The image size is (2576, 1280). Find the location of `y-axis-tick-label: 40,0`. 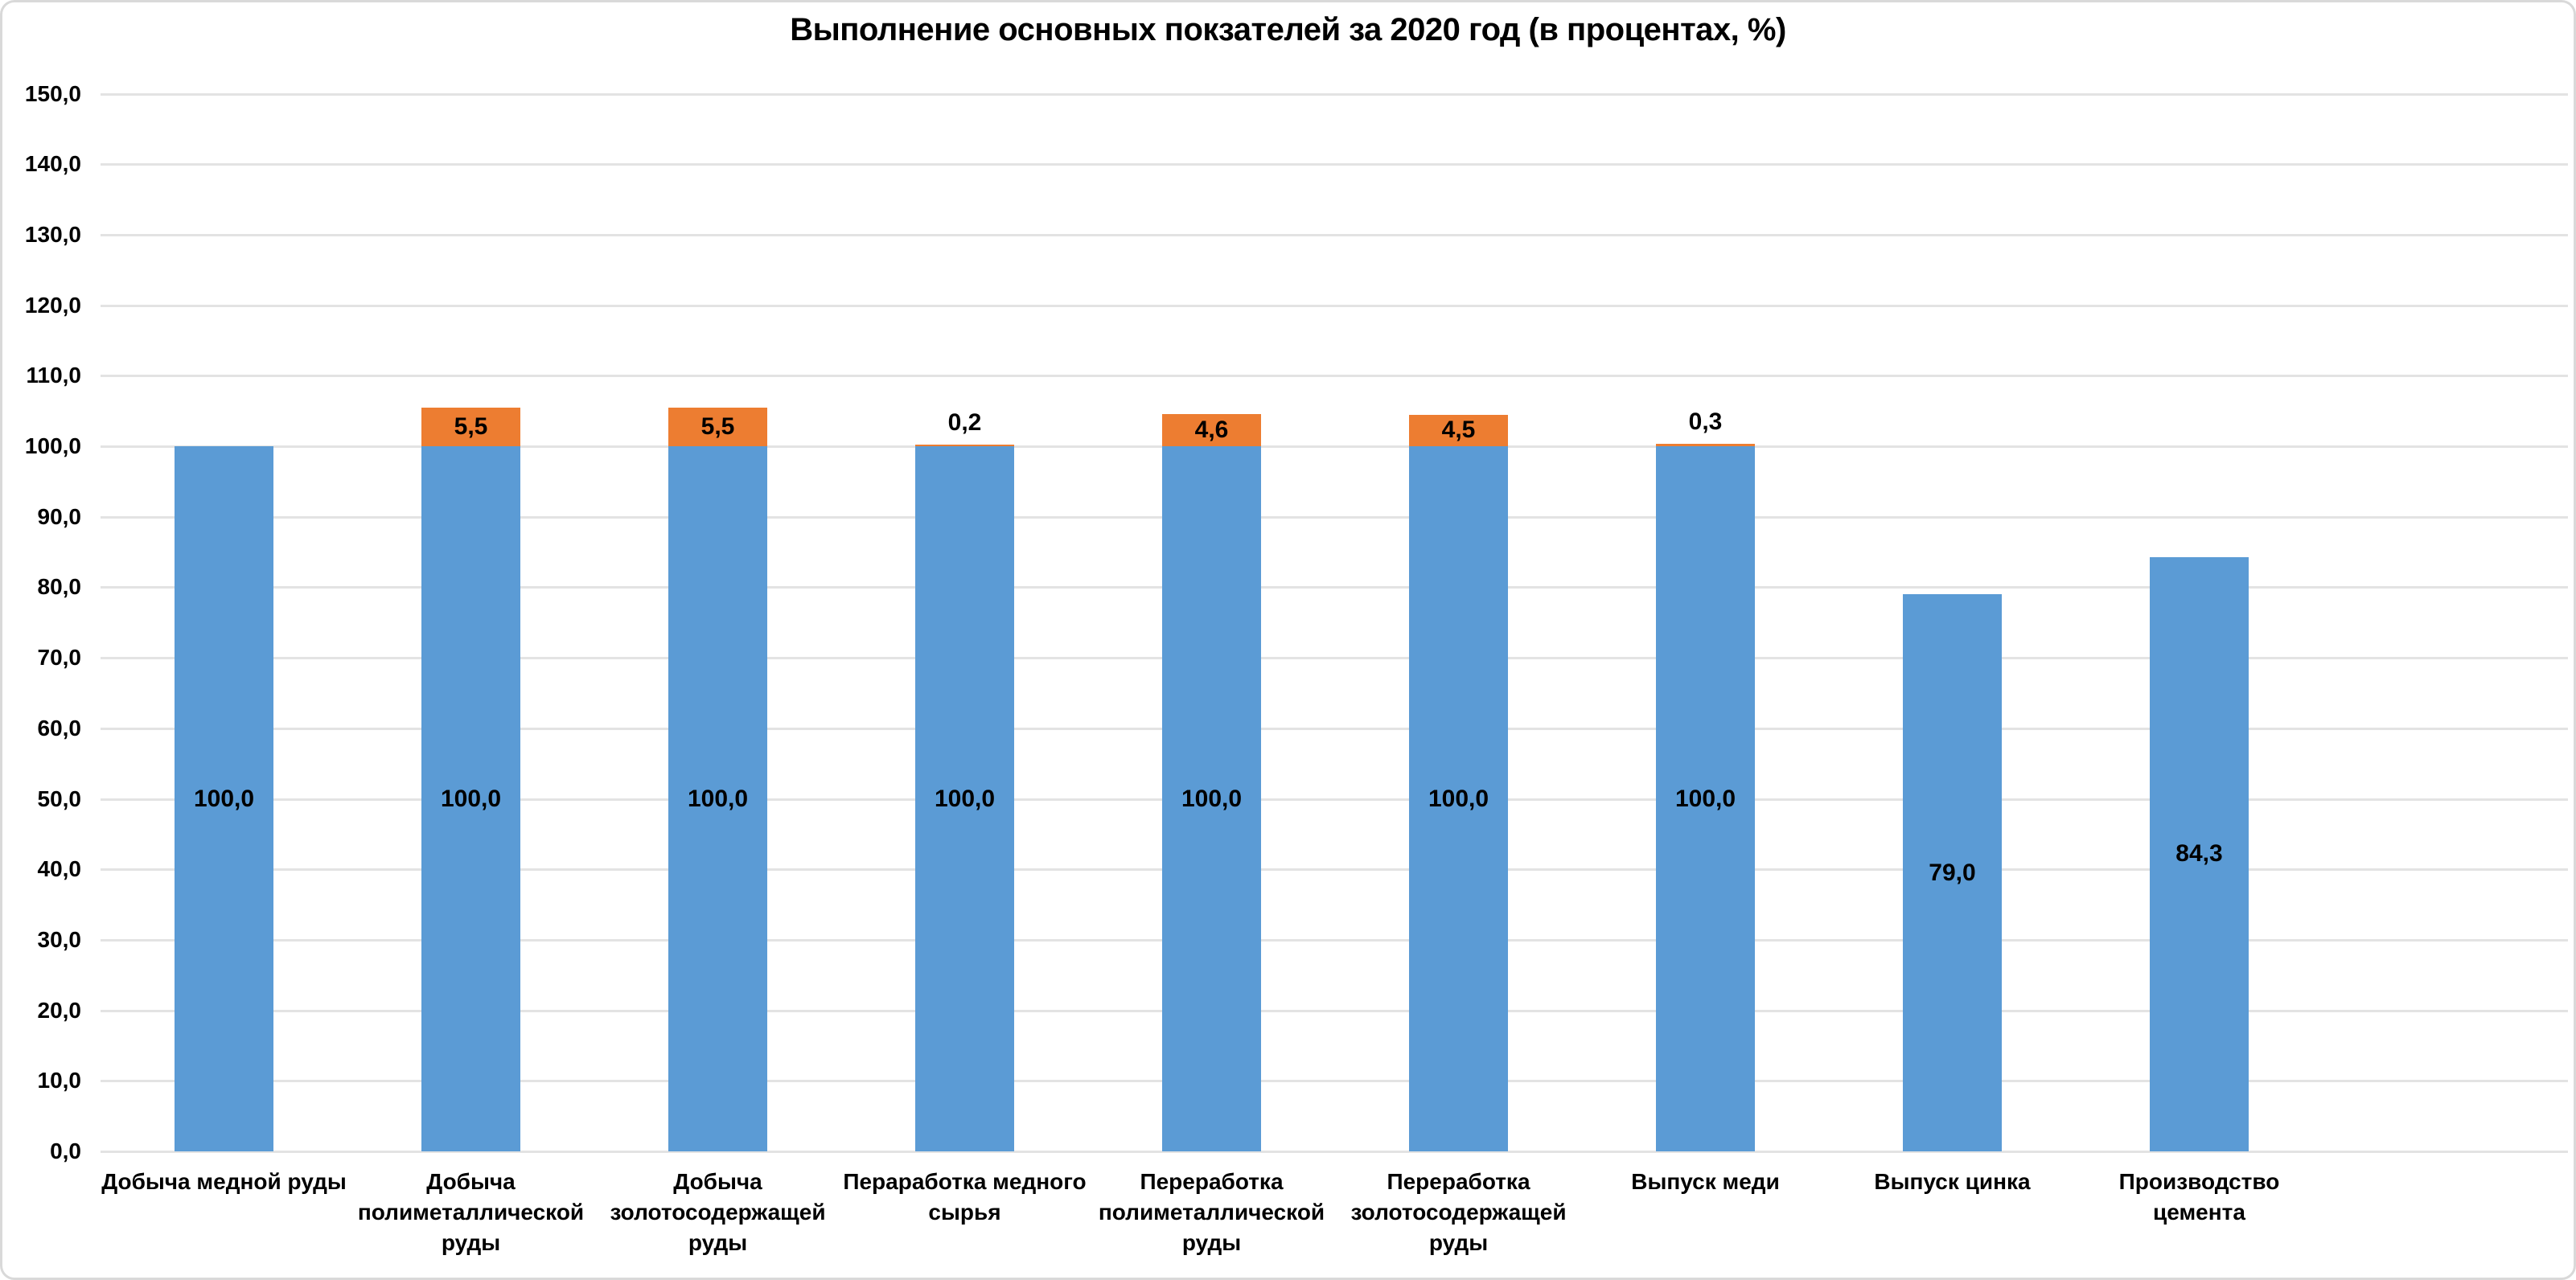

y-axis-tick-label: 40,0 is located at coordinates (59, 869).